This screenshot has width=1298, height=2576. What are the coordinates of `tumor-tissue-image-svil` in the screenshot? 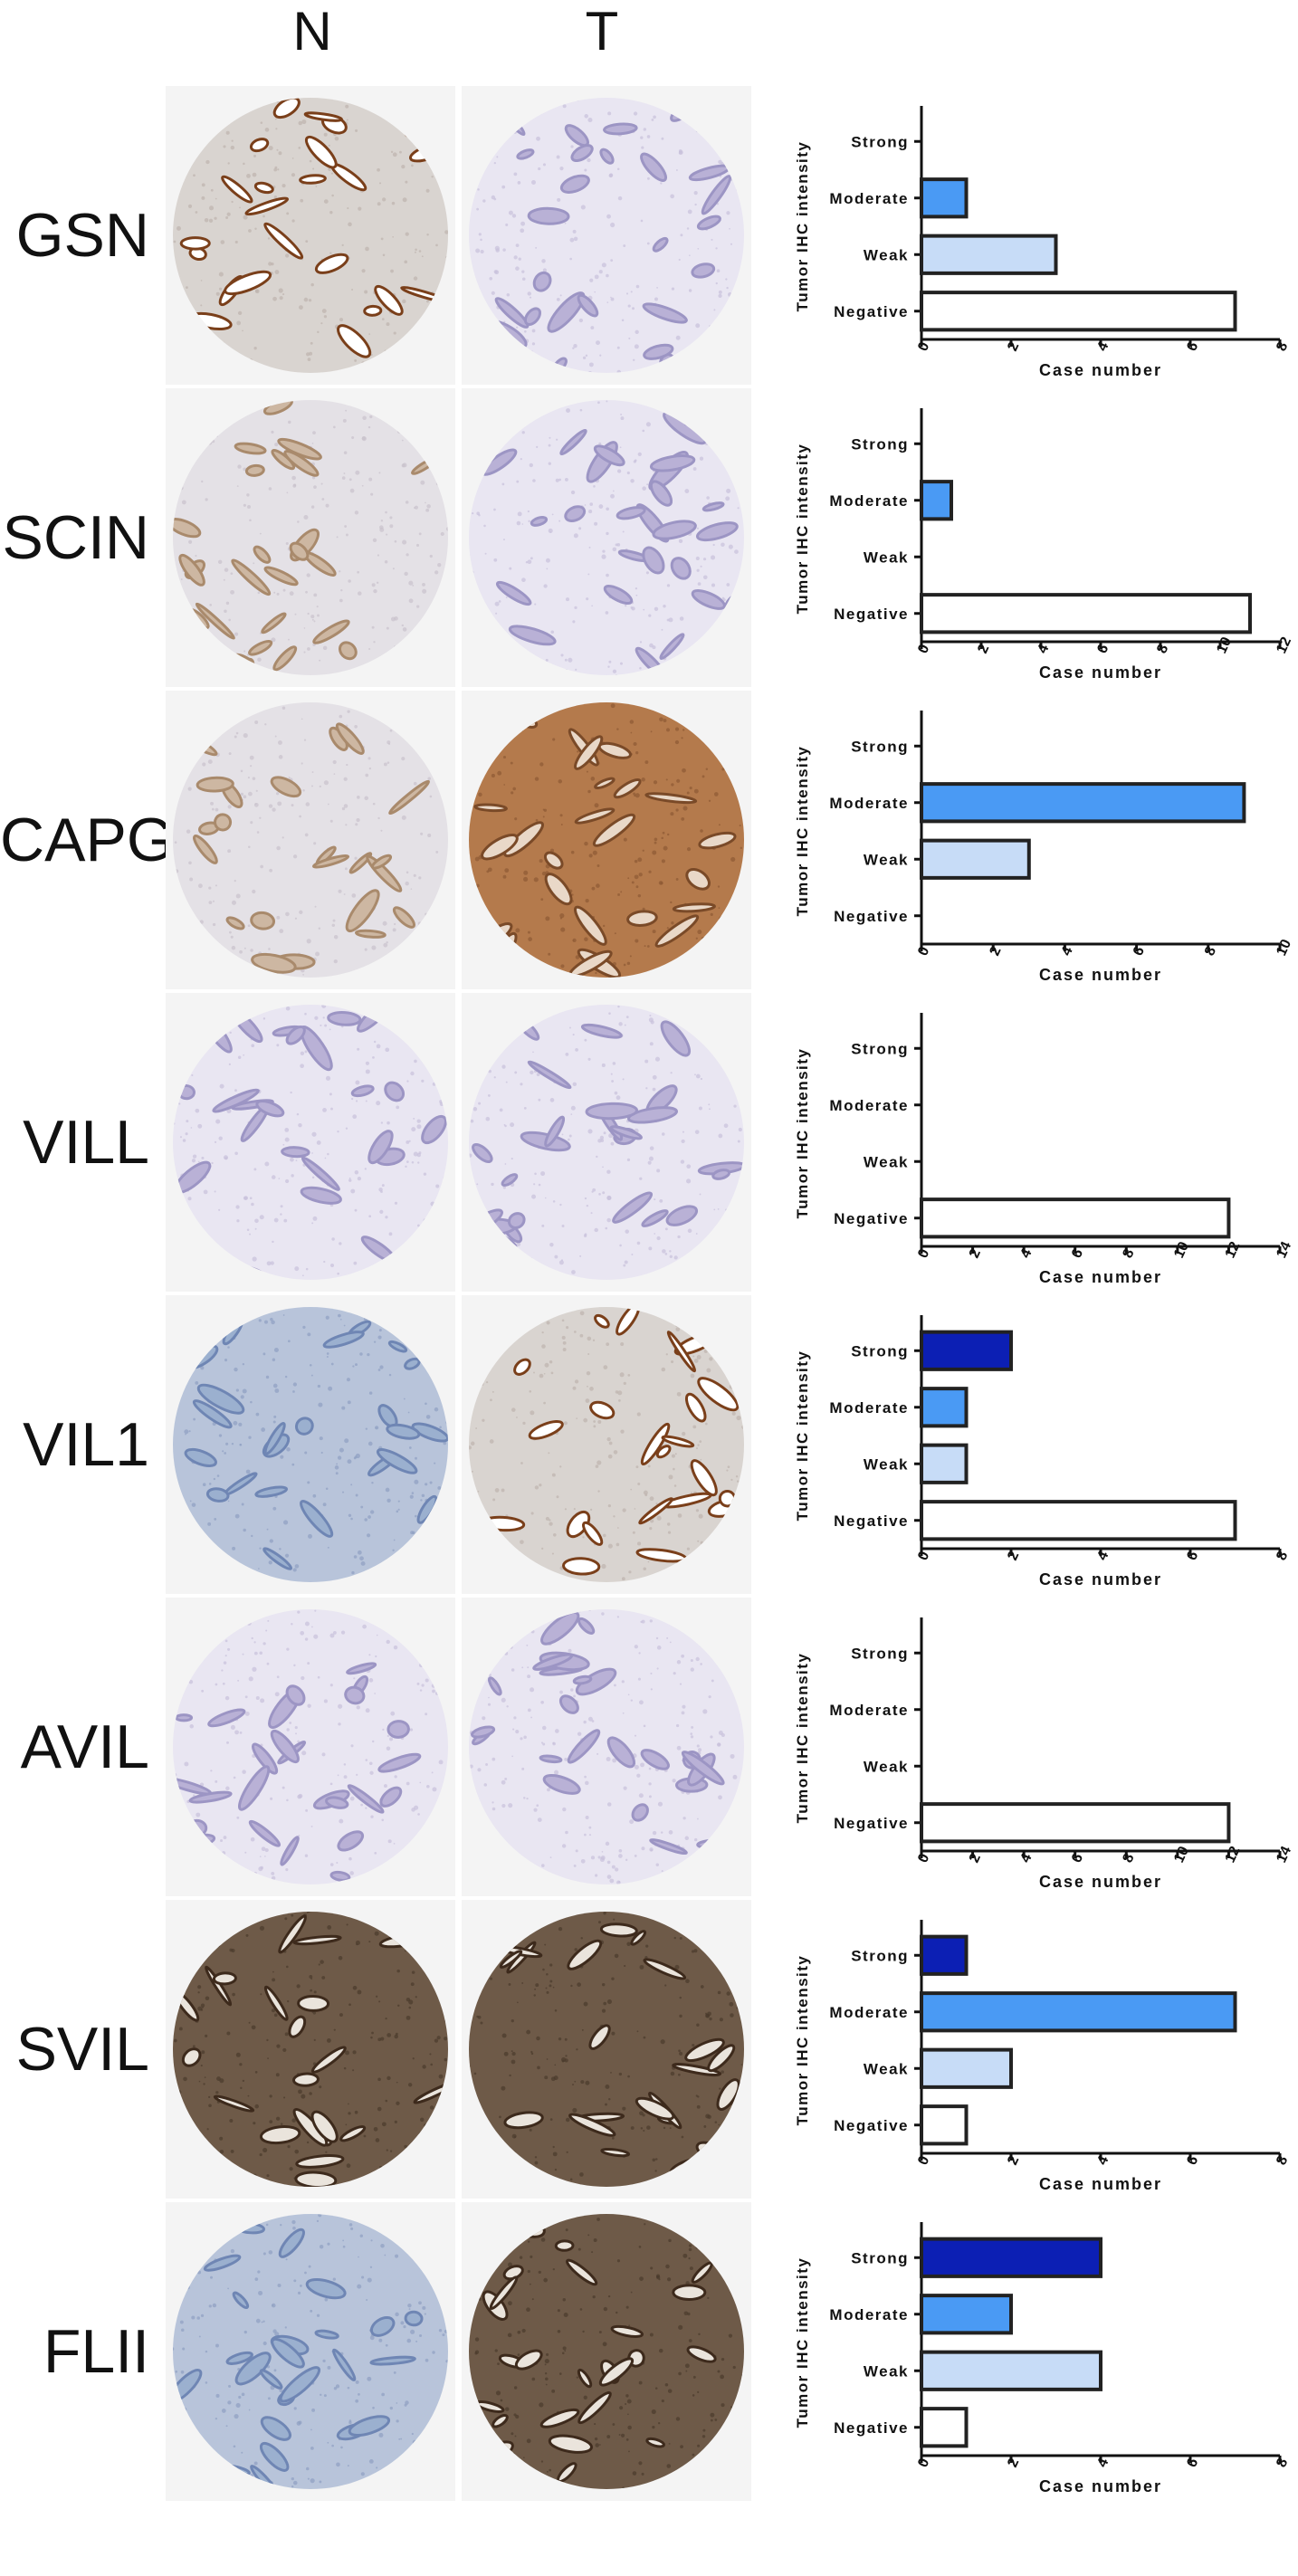 It's located at (606, 2049).